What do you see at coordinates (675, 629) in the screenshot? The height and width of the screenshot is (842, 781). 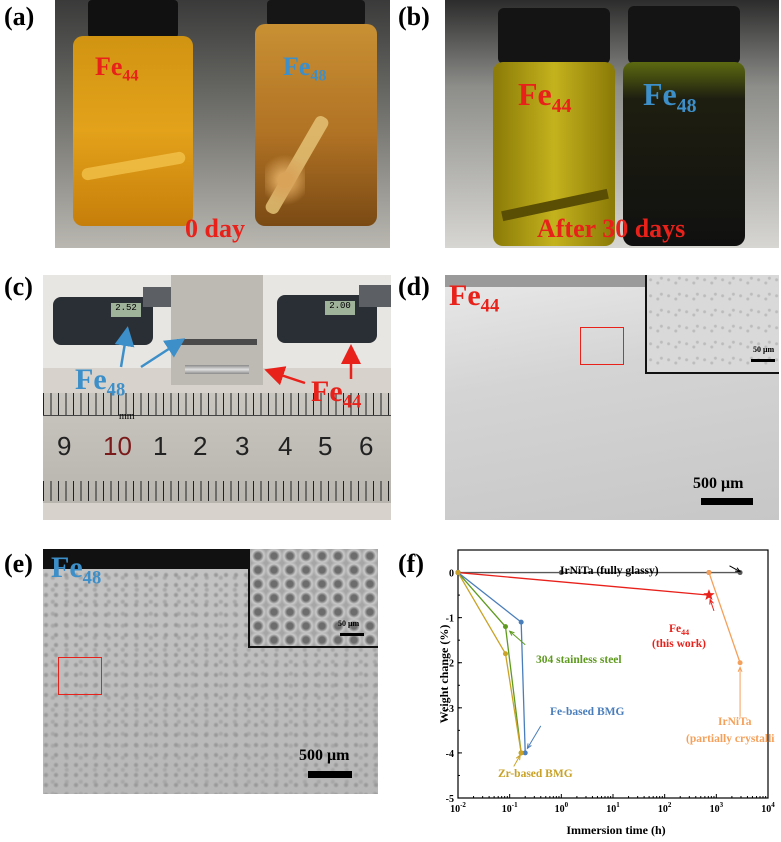 I see `anno-fe44-text: Fe` at bounding box center [675, 629].